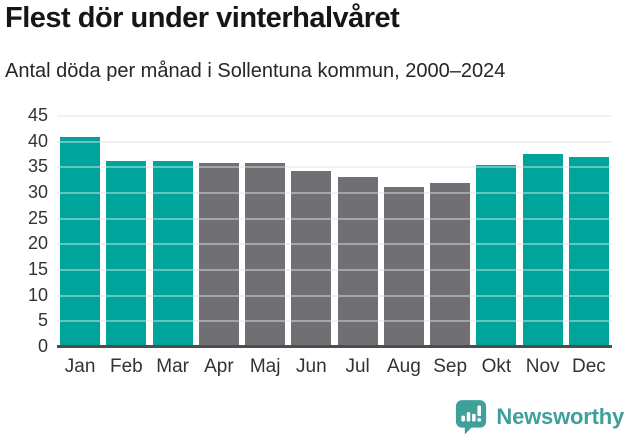 The width and height of the screenshot is (631, 439). What do you see at coordinates (588, 366) in the screenshot?
I see `x-tick-label: Dec` at bounding box center [588, 366].